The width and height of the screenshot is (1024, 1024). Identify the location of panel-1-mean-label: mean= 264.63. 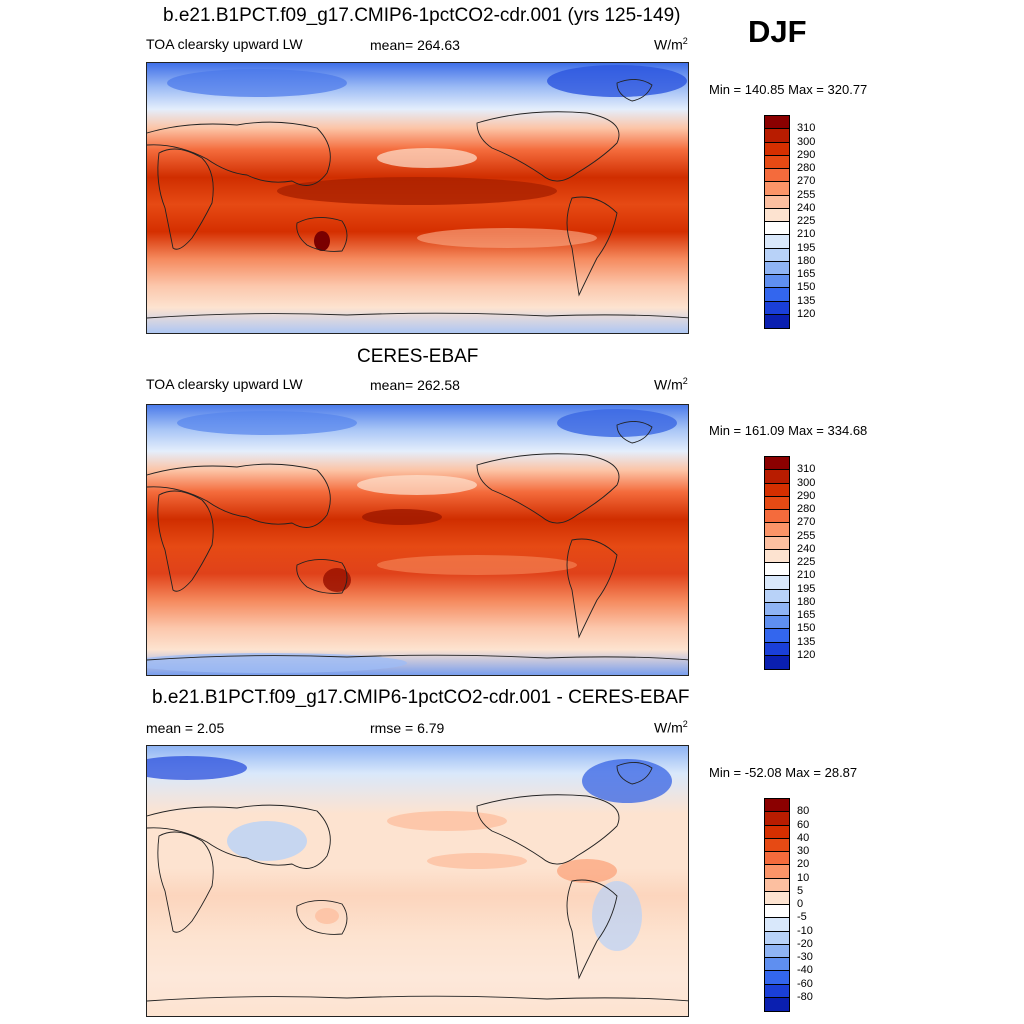
(415, 45).